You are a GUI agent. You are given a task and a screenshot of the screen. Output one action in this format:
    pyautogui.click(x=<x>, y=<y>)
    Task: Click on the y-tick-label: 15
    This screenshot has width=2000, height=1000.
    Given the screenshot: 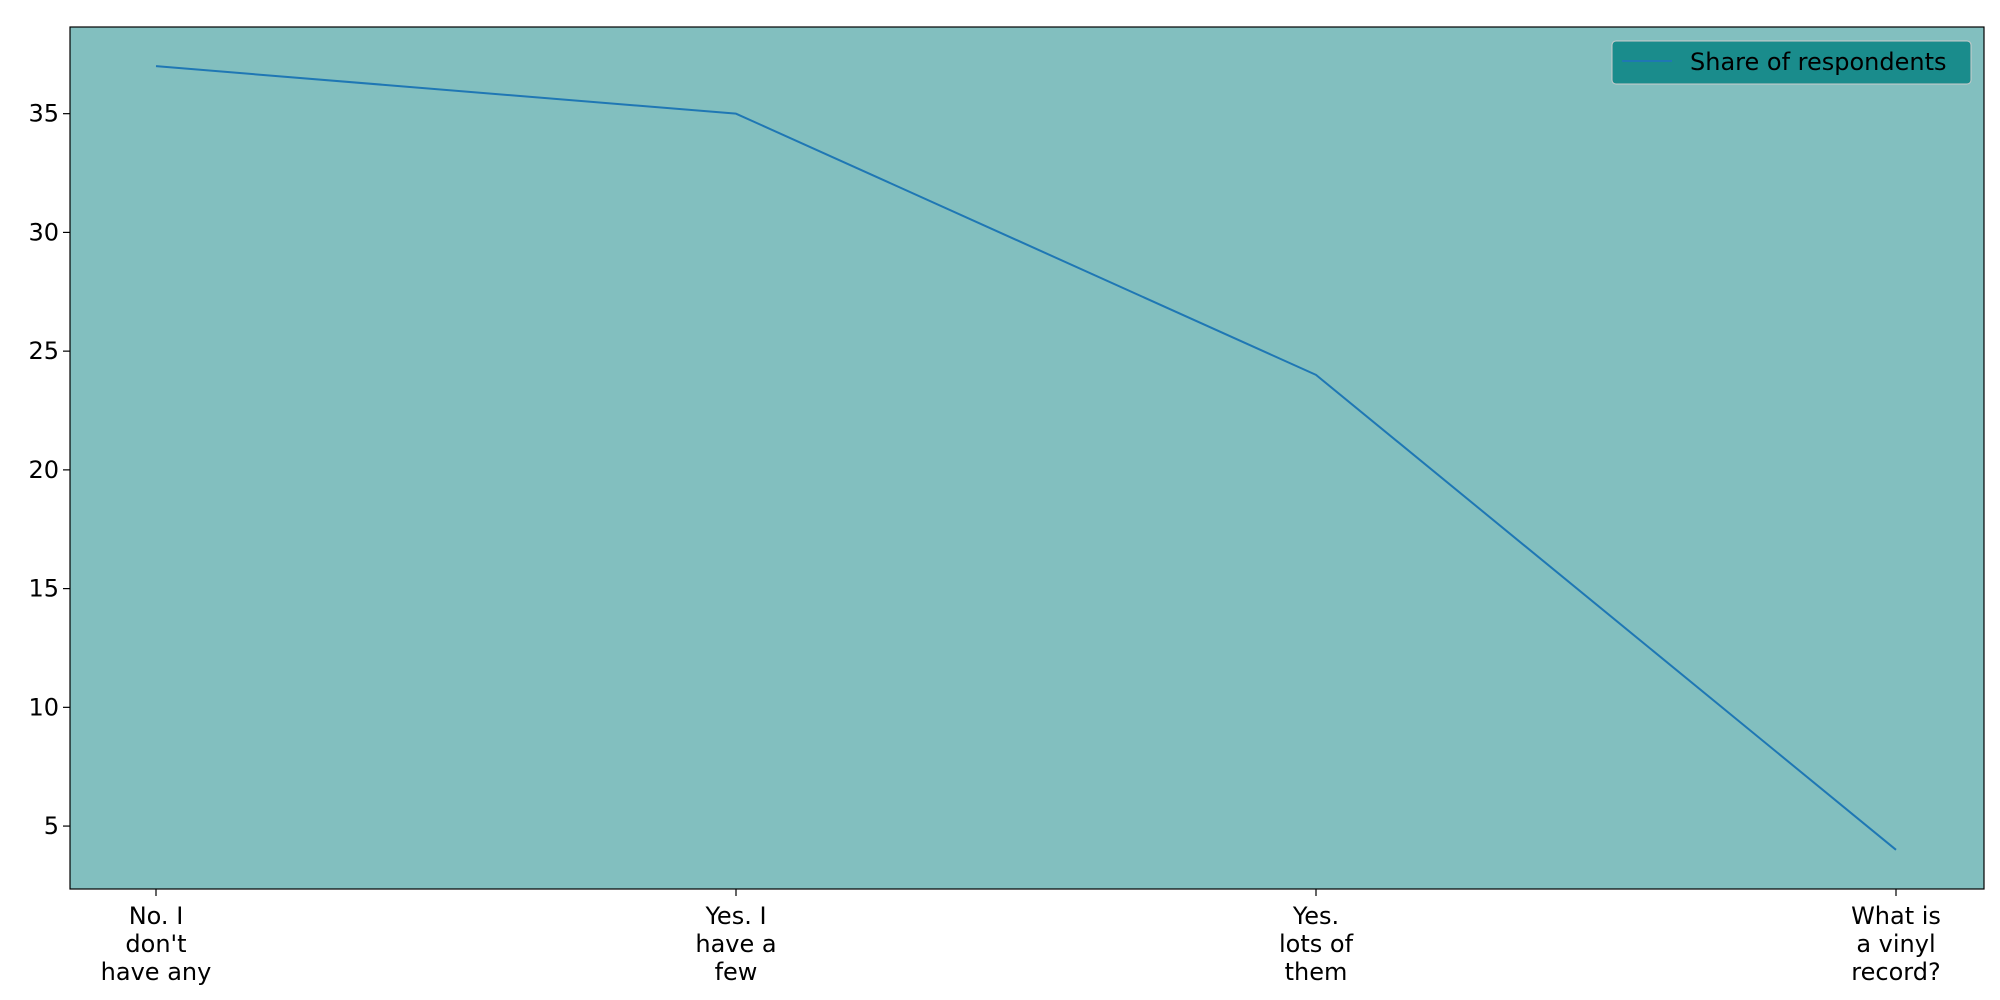 What is the action you would take?
    pyautogui.click(x=43, y=589)
    